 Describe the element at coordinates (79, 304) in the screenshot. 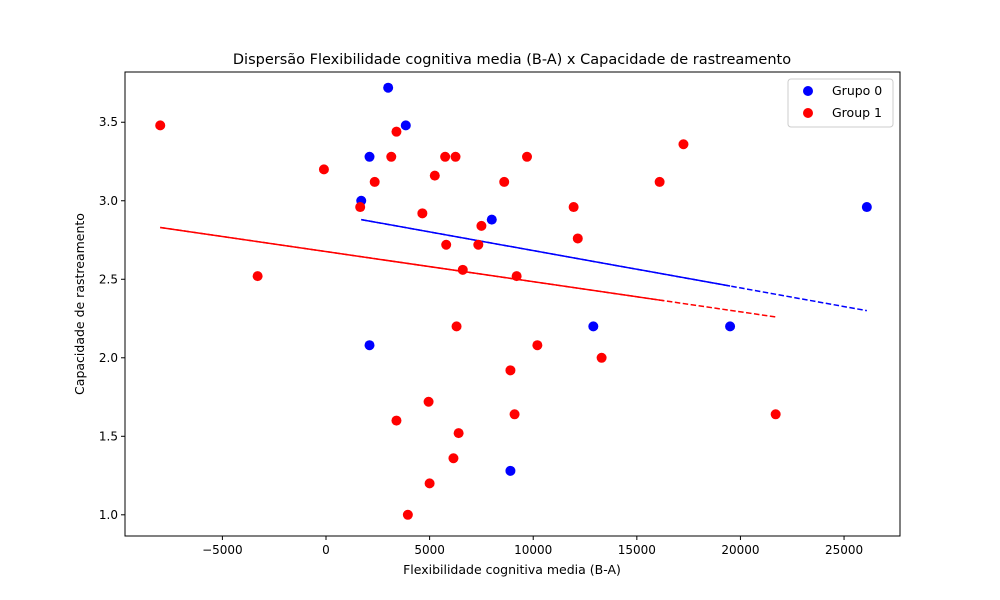

I see `y-axis-label: Capacidade de rastreamento` at that location.